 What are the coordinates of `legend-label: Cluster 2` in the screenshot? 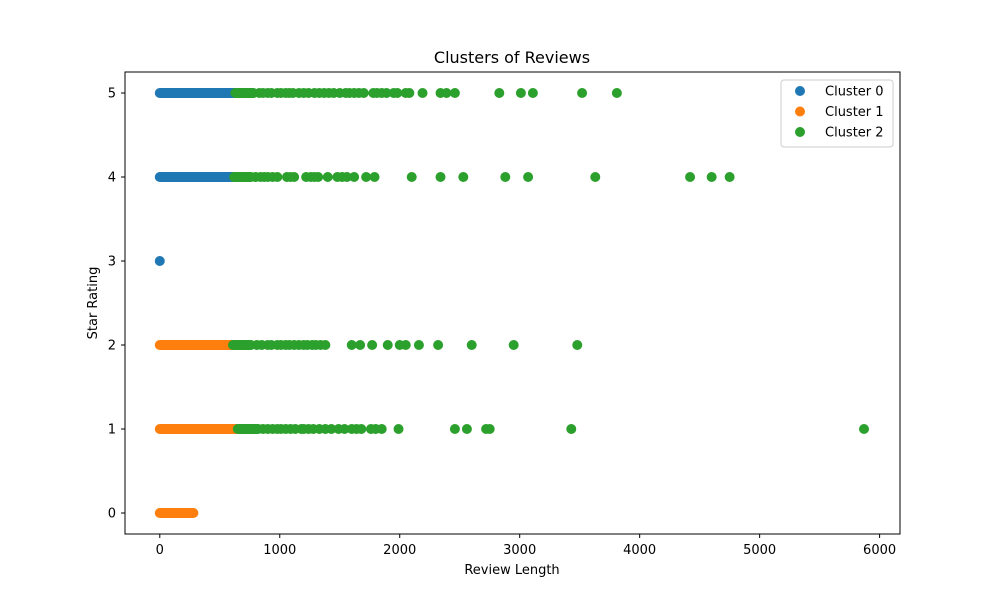 It's located at (854, 133).